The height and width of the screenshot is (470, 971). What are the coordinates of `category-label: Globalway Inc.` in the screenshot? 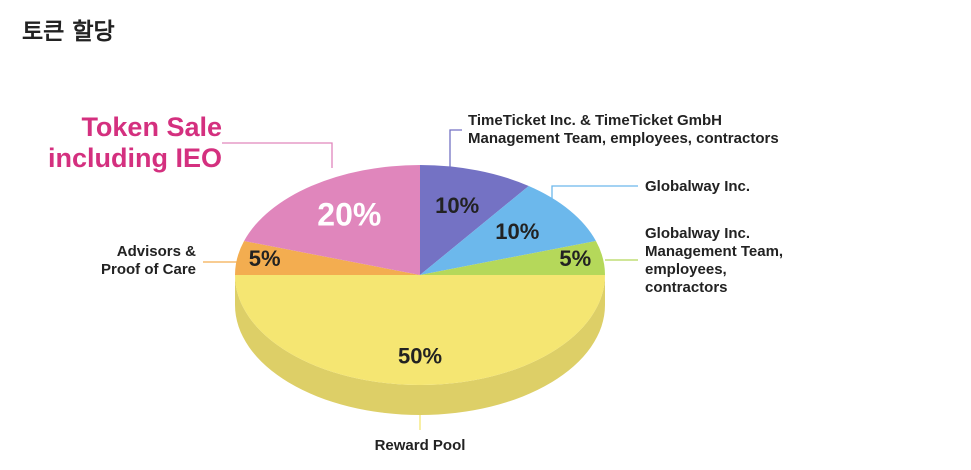 It's located at (698, 186).